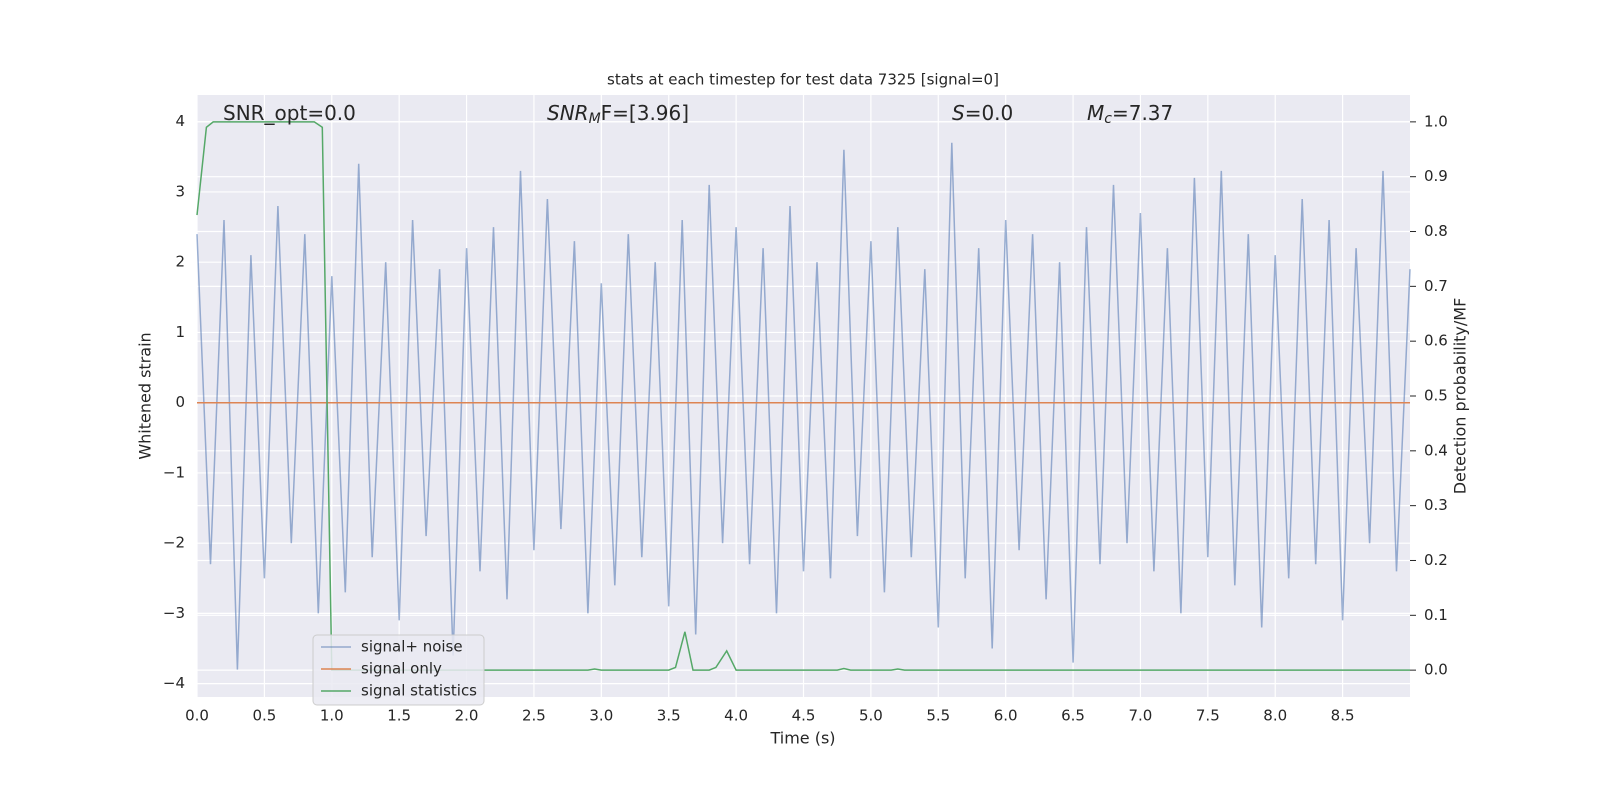  Describe the element at coordinates (419, 691) in the screenshot. I see `legend-label: signal statistics` at that location.